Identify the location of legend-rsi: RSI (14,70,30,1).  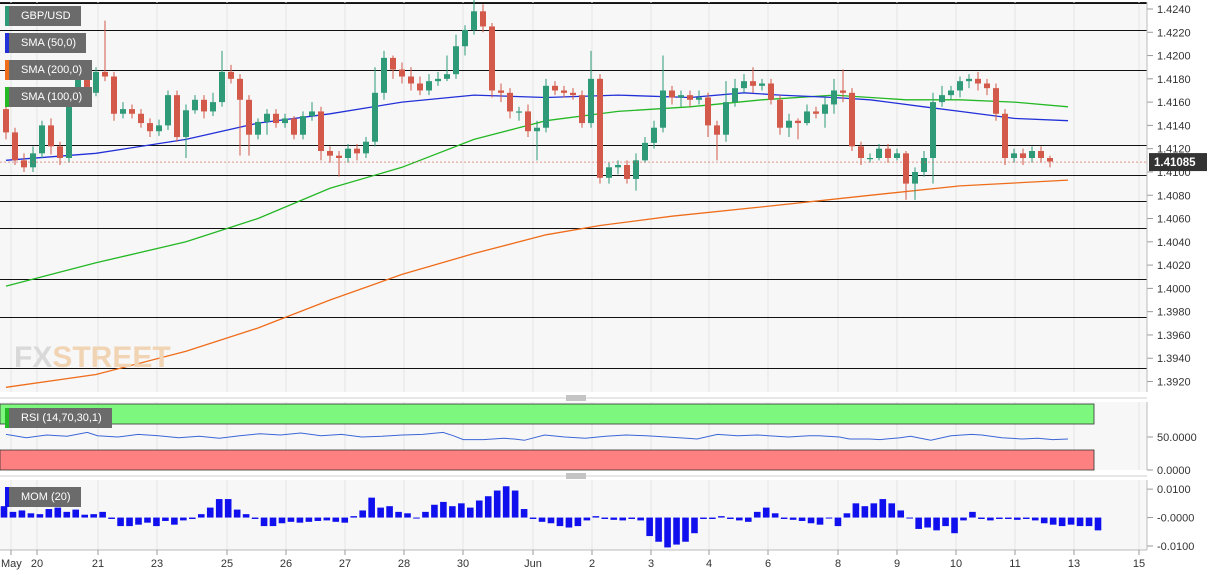
(58, 418).